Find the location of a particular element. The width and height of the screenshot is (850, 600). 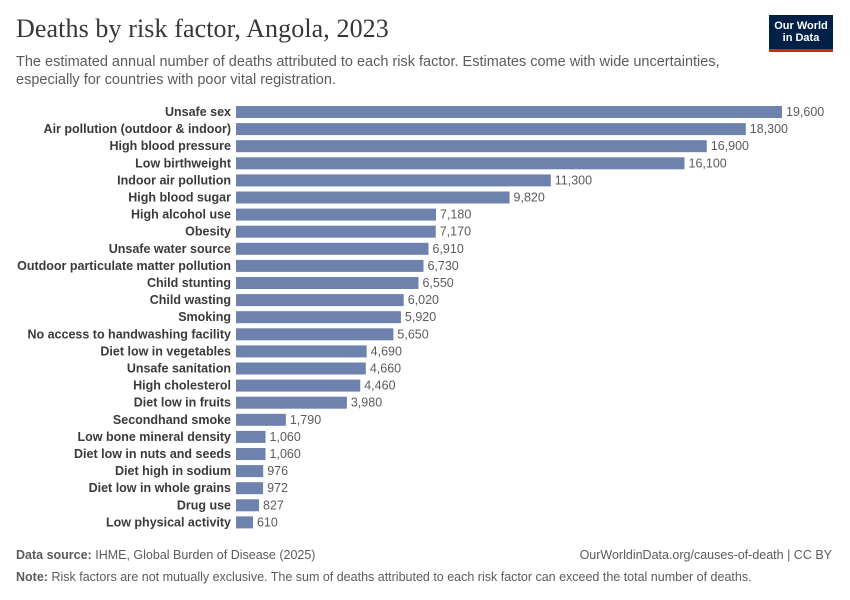

category-label-secondhand-smoke: Secondhand smoke is located at coordinates (172, 420).